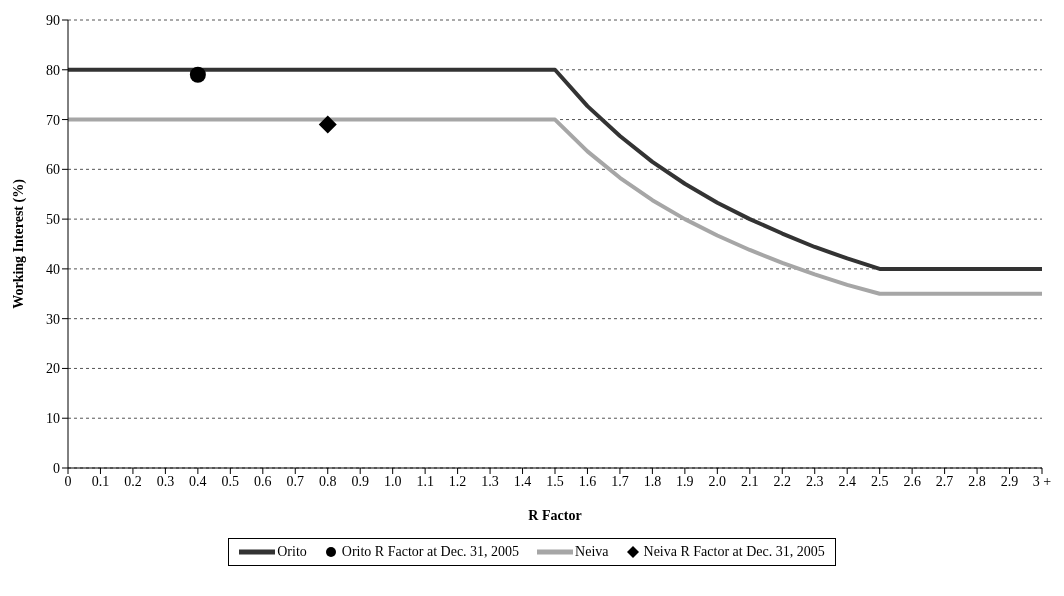 The width and height of the screenshot is (1064, 596). I want to click on x-tick-label: 1.2, so click(457, 481).